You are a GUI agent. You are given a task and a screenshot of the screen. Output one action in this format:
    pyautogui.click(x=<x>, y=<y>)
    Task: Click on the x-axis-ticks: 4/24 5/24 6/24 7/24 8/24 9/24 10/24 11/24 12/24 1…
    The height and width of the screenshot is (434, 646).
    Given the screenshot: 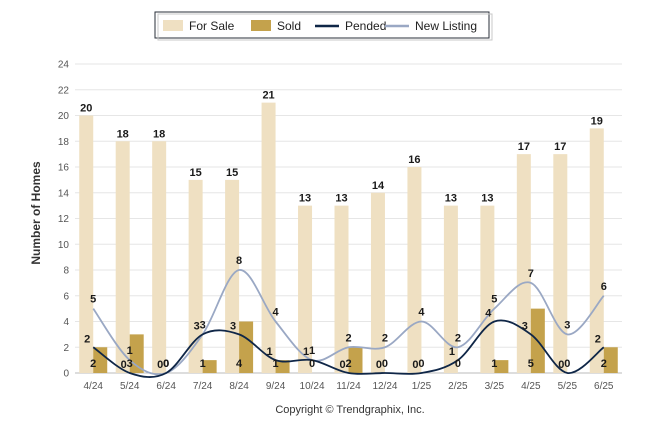 What is the action you would take?
    pyautogui.click(x=348, y=386)
    